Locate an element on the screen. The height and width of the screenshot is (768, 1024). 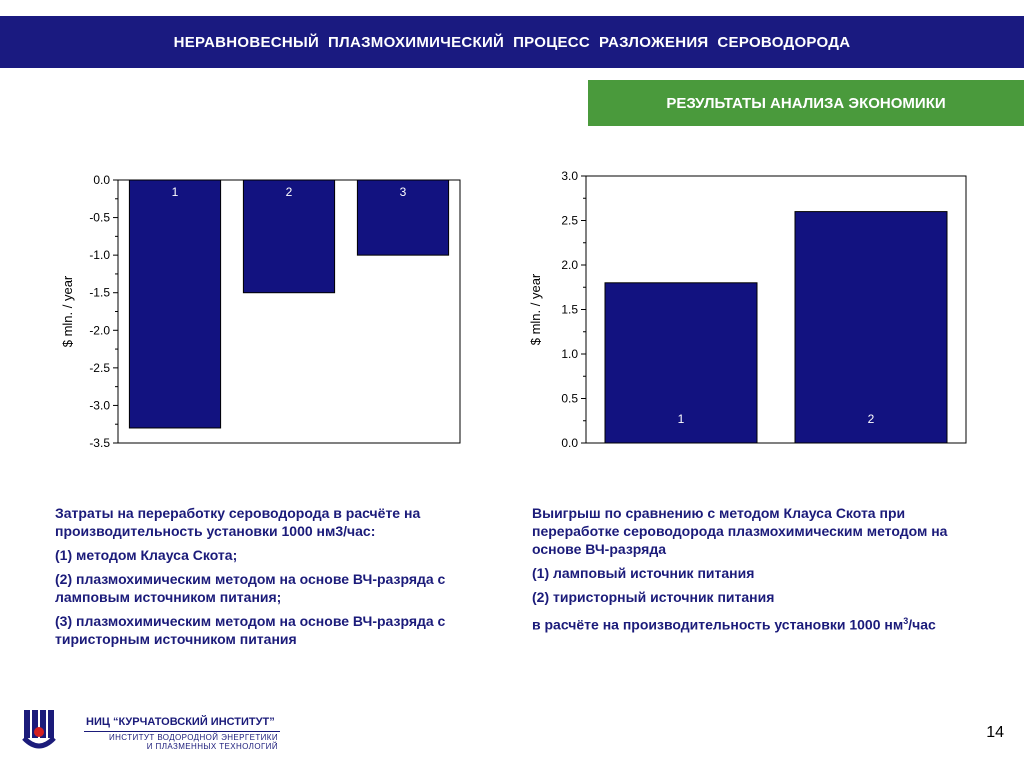
right-outro-end: /час is located at coordinates (922, 624).